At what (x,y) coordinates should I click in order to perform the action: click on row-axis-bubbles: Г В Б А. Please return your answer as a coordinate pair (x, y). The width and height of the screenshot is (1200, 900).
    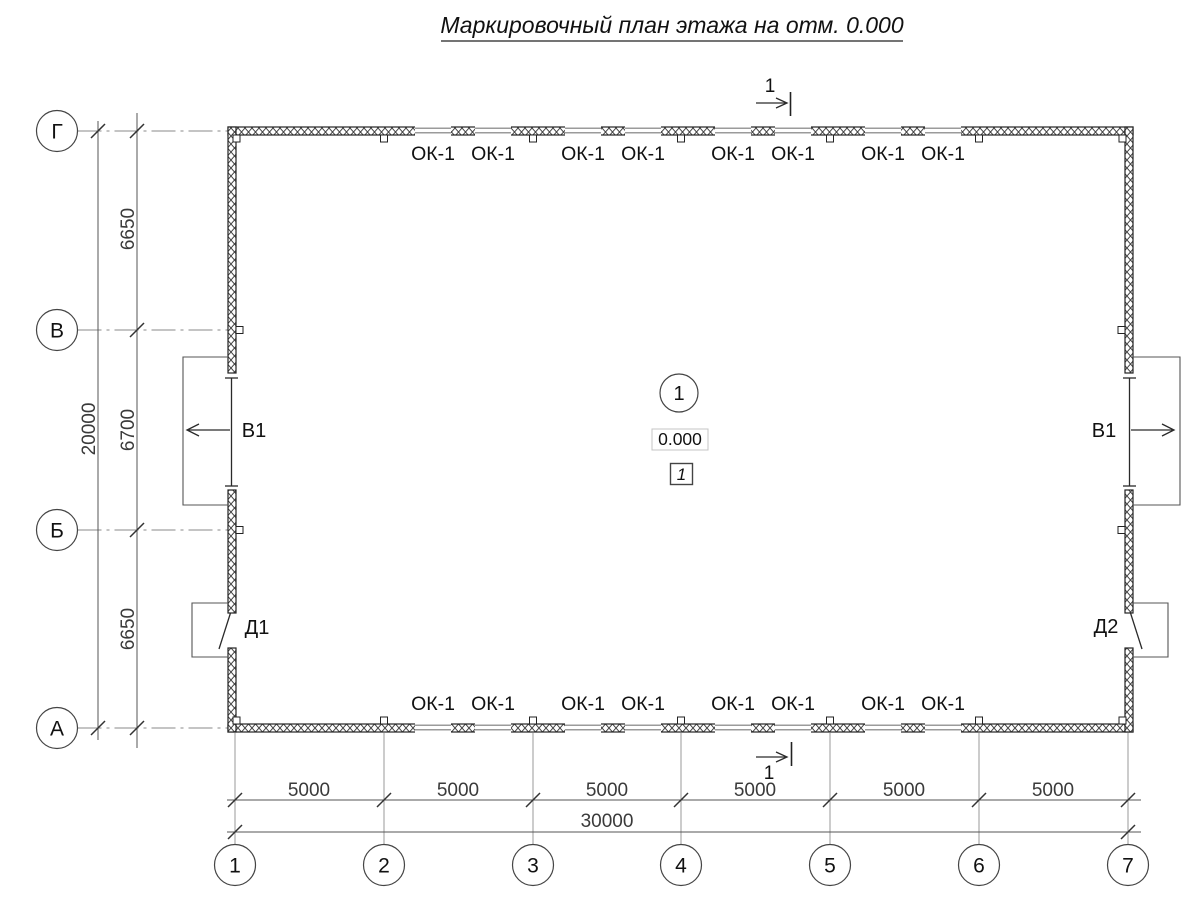
    Looking at the image, I should click on (57, 429).